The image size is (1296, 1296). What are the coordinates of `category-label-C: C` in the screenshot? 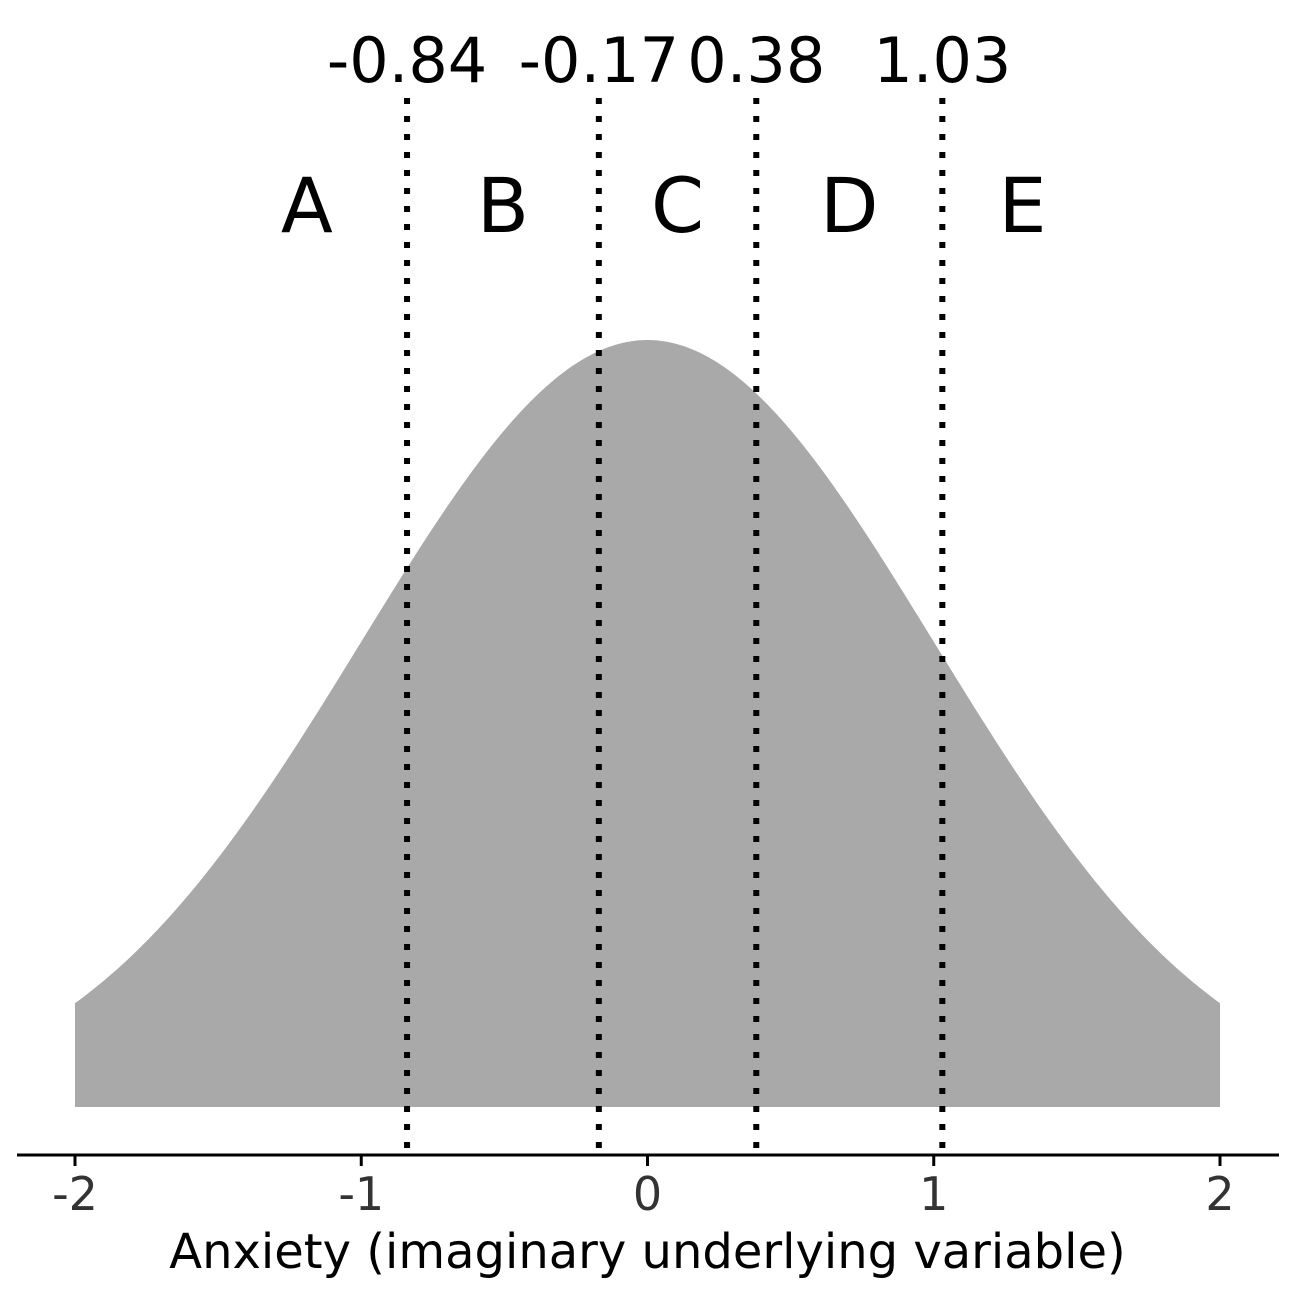 It's located at (677, 205).